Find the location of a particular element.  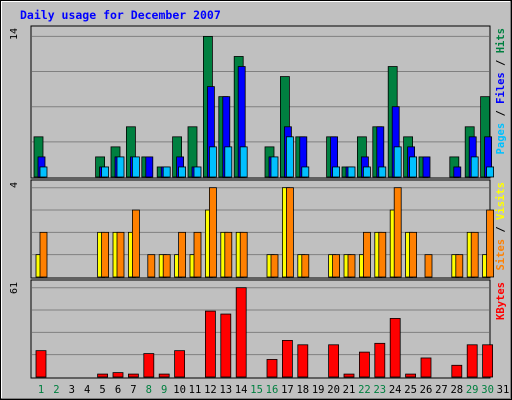

legend-part-0: KBytes is located at coordinates (501, 301).